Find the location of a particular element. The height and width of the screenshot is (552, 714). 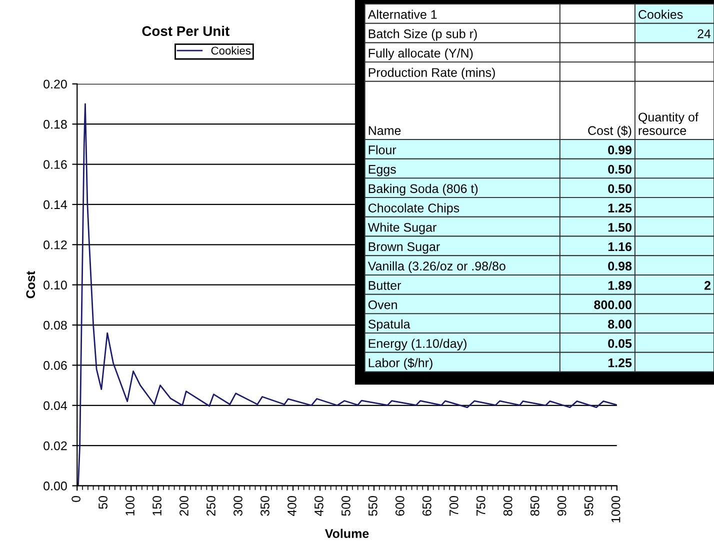

y-axis-title: Cost is located at coordinates (31, 284).